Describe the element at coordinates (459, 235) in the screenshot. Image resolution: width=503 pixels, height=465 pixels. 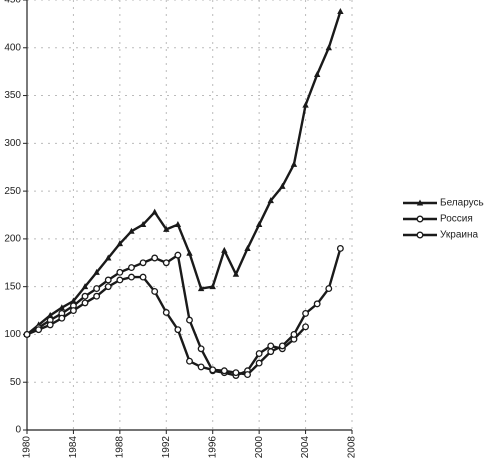
I see `legend-label: Украина` at that location.